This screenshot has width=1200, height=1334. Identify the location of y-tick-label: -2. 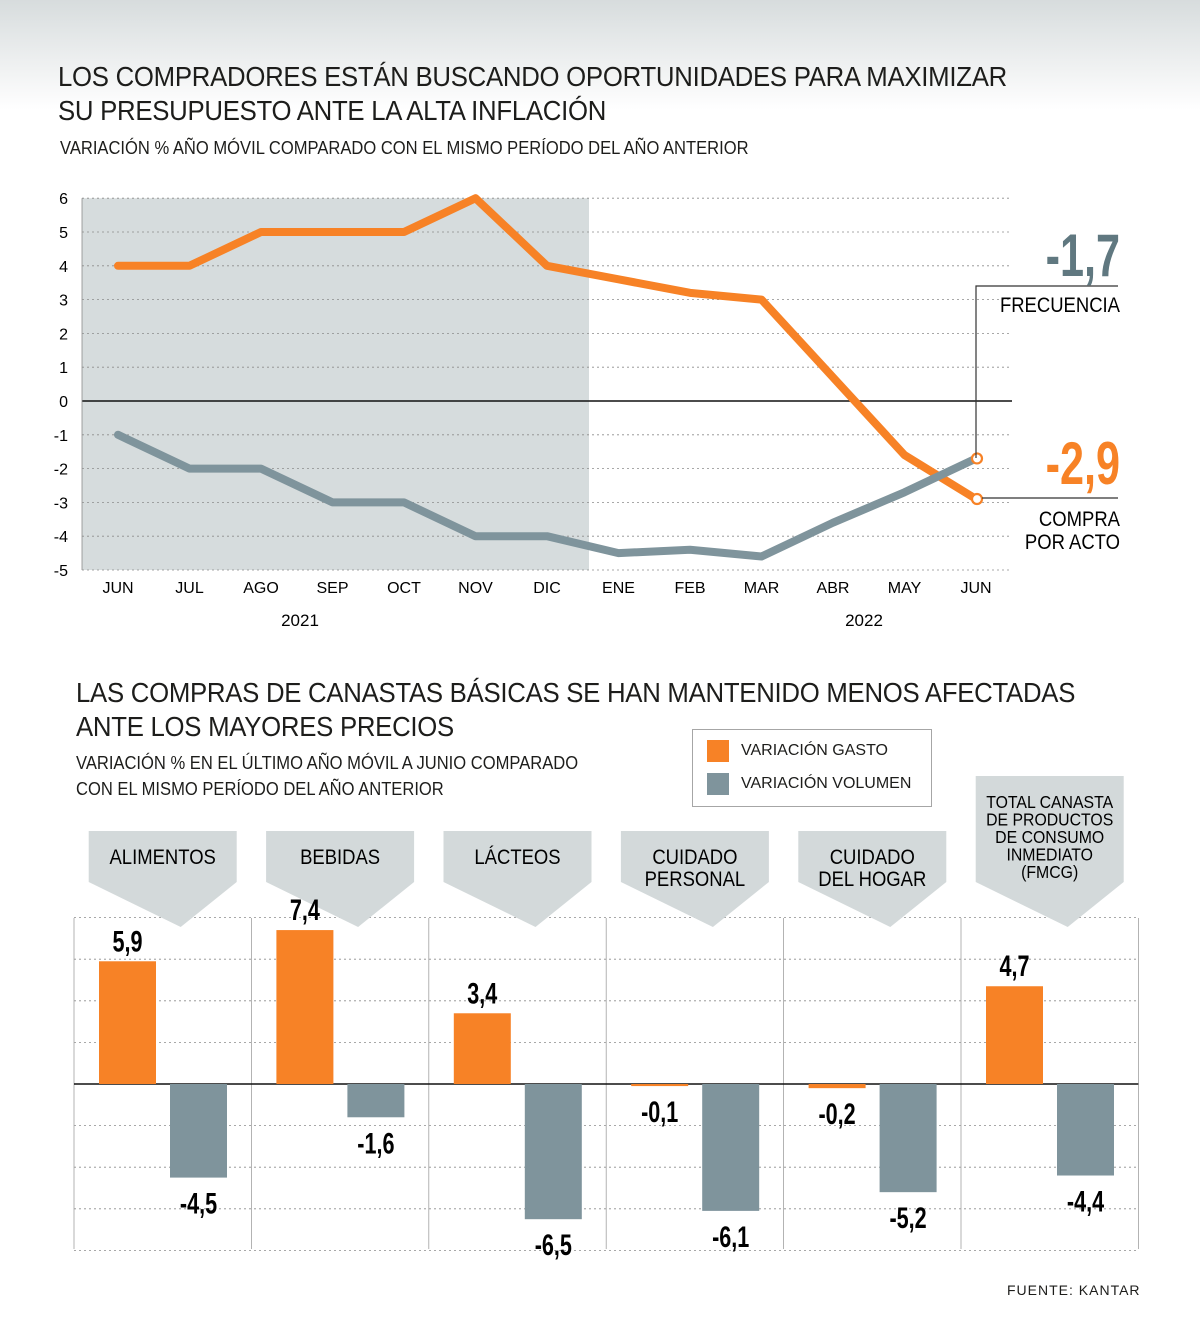
(61, 470).